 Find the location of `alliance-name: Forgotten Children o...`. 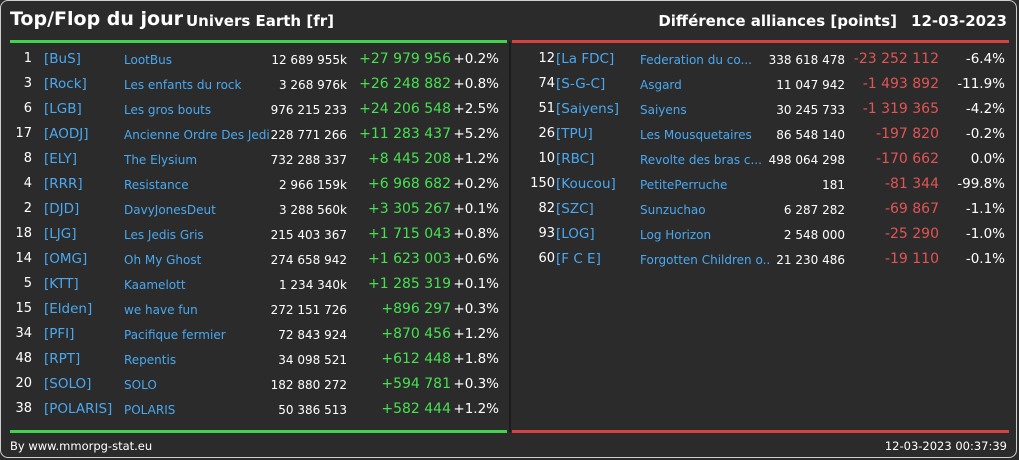

alliance-name: Forgotten Children o... is located at coordinates (705, 260).